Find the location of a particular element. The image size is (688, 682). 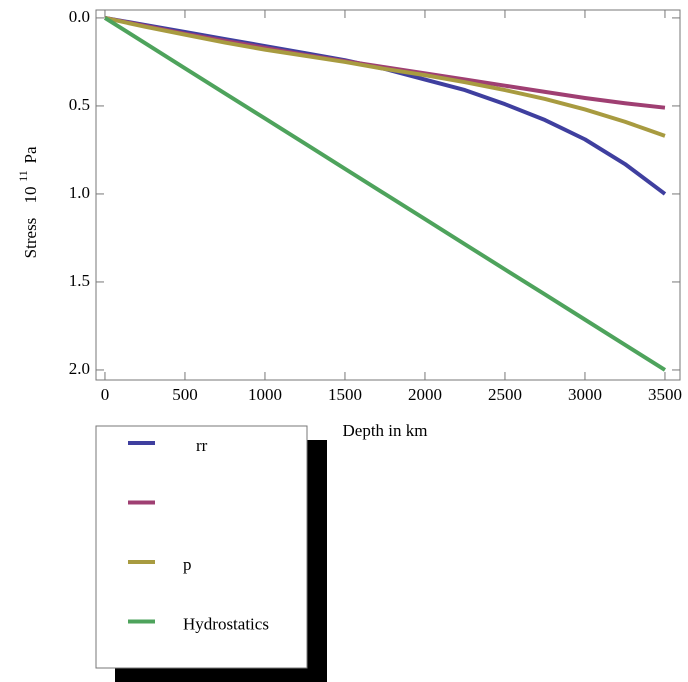

x-tick-label: 2500 is located at coordinates (505, 394).